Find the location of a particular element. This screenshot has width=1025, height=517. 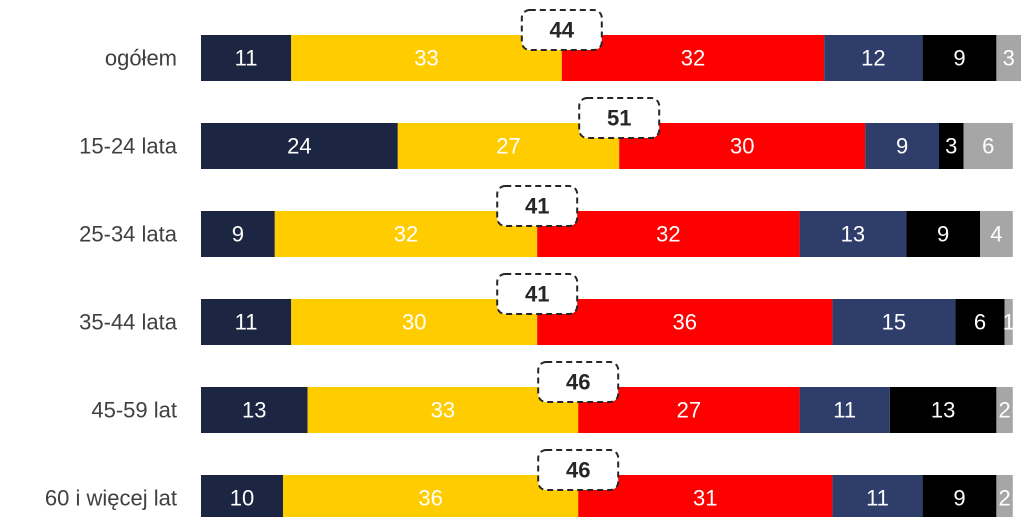

data-label: 15 is located at coordinates (894, 322).